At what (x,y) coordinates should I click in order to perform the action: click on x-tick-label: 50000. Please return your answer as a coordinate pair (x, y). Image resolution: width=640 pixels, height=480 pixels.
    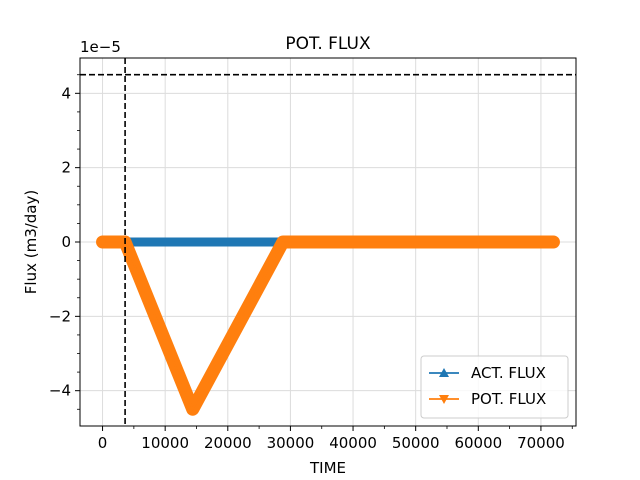
    Looking at the image, I should click on (416, 443).